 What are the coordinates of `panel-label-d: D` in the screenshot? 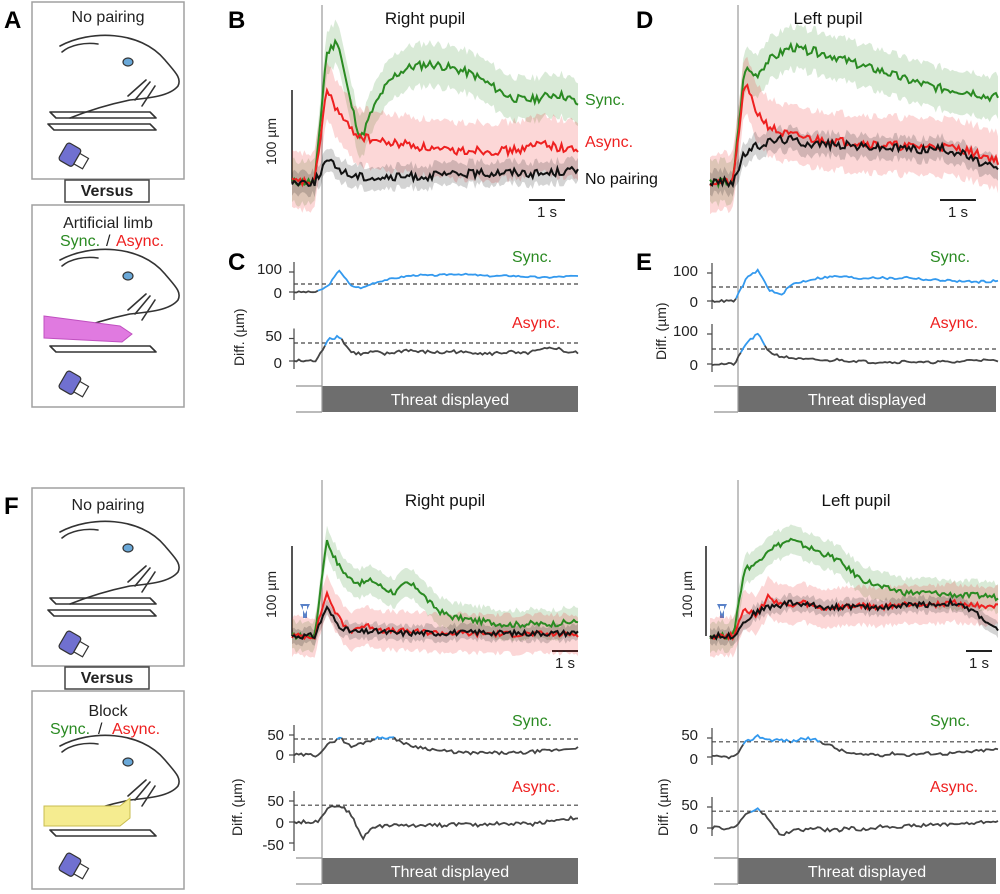 It's located at (644, 20).